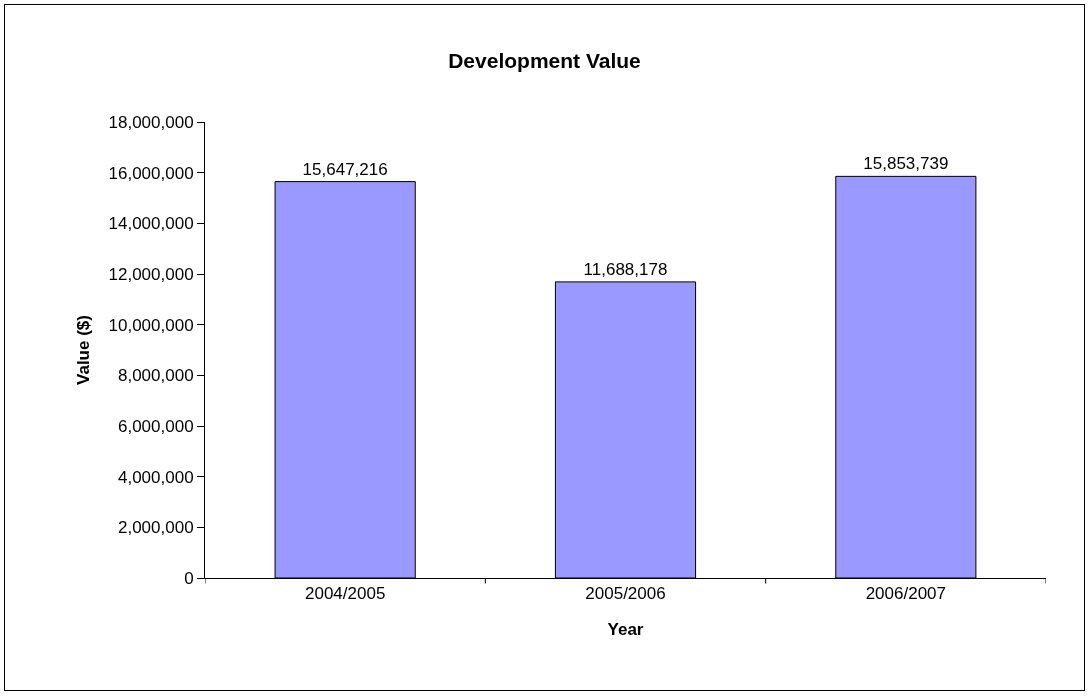 The image size is (1091, 697). I want to click on y-tick-label: 2,000,000, so click(155, 528).